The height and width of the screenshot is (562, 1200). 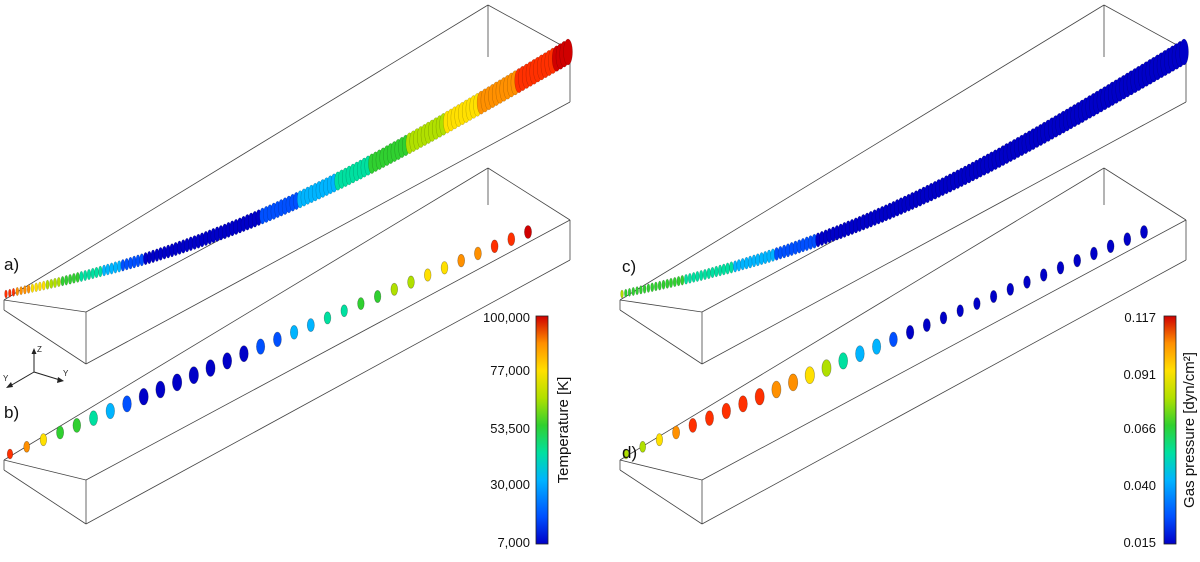 I want to click on cb-temp-tick-4: 7,000, so click(x=513, y=542).